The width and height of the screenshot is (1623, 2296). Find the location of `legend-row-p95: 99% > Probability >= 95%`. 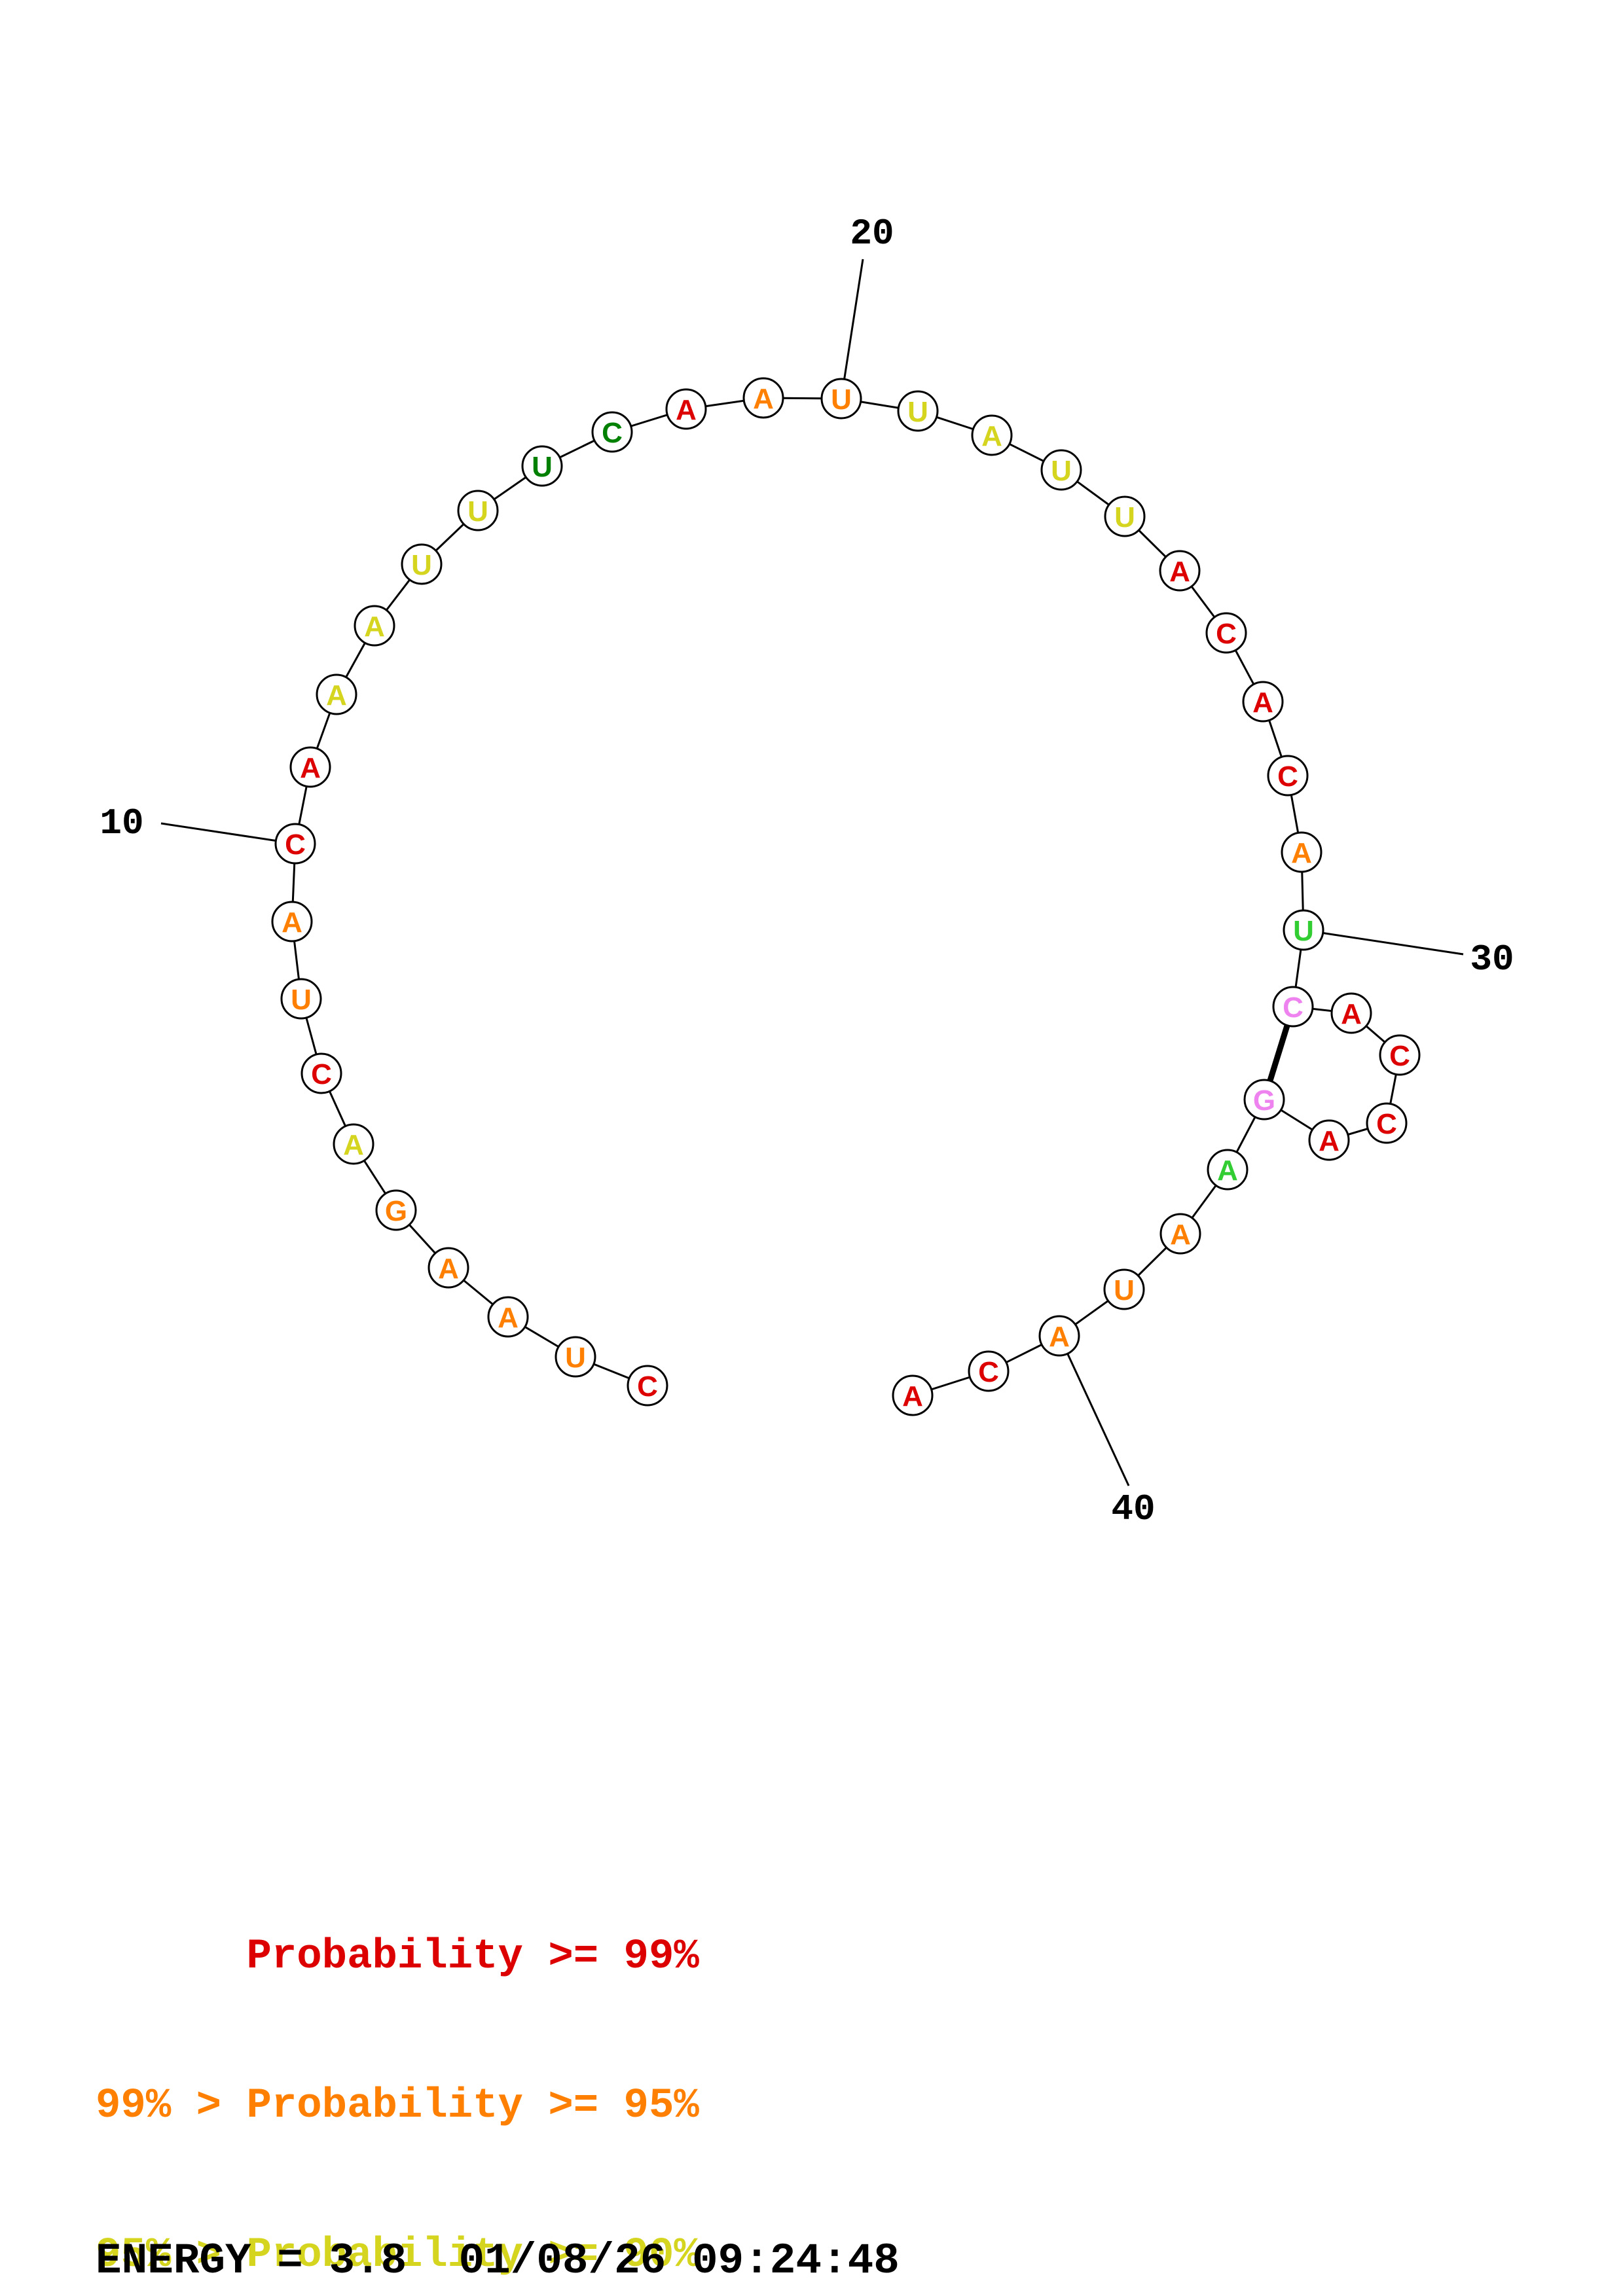

legend-row-p95: 99% > Probability >= 95% is located at coordinates (397, 2106).